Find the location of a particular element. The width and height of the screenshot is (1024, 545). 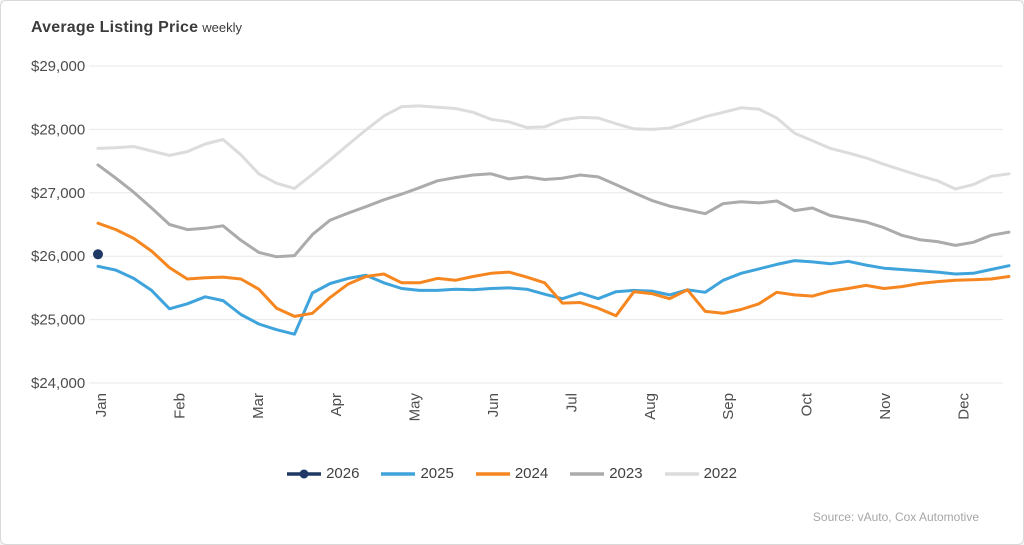

legend-item-2024: 2024 is located at coordinates (512, 473).